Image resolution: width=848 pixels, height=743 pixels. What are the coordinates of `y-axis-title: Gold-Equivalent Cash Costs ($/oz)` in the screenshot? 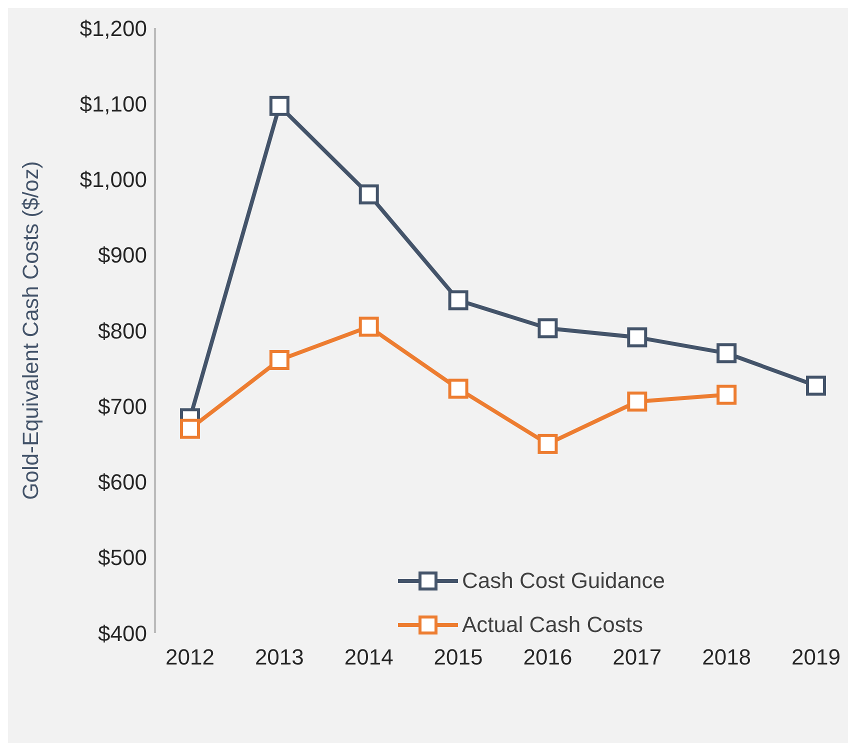 It's located at (30, 330).